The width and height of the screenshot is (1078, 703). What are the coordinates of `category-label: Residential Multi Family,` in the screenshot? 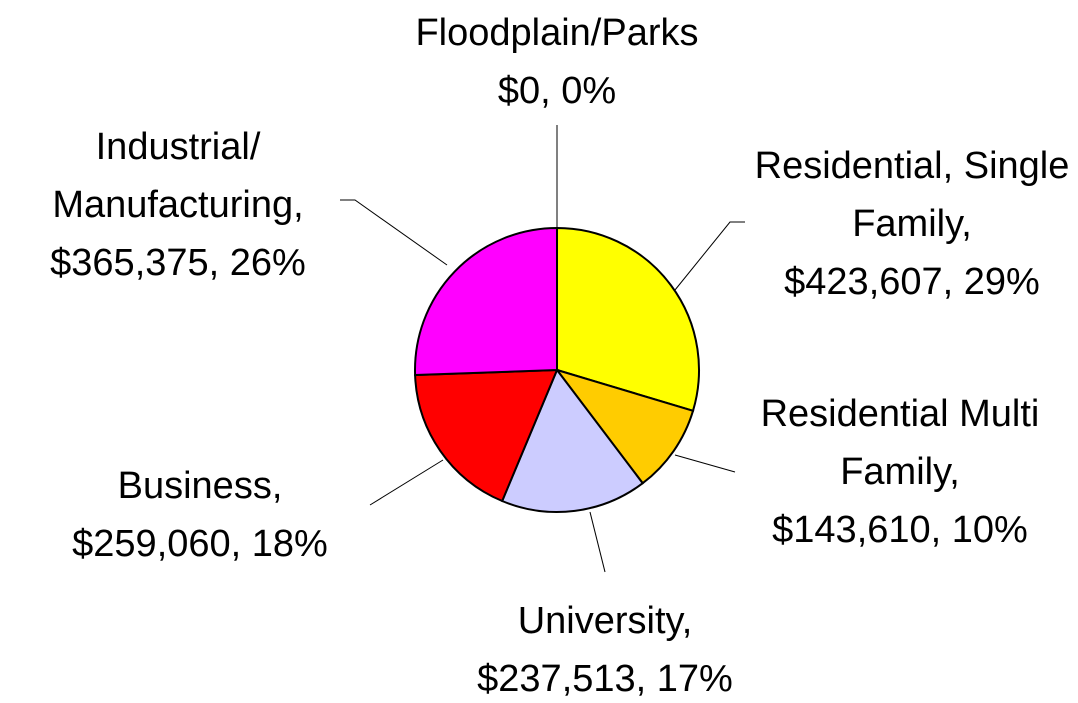 It's located at (900, 443).